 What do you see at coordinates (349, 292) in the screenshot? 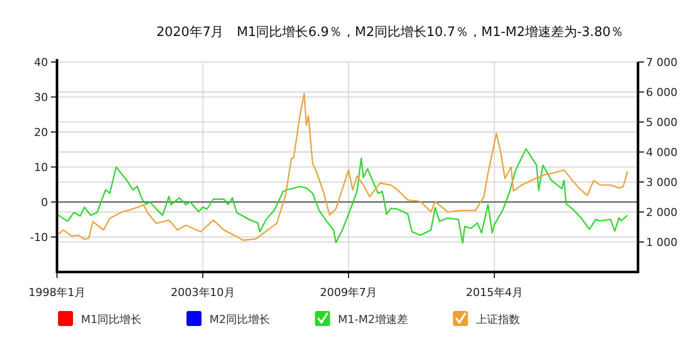
I see `x-tick-label: 2009年7月` at bounding box center [349, 292].